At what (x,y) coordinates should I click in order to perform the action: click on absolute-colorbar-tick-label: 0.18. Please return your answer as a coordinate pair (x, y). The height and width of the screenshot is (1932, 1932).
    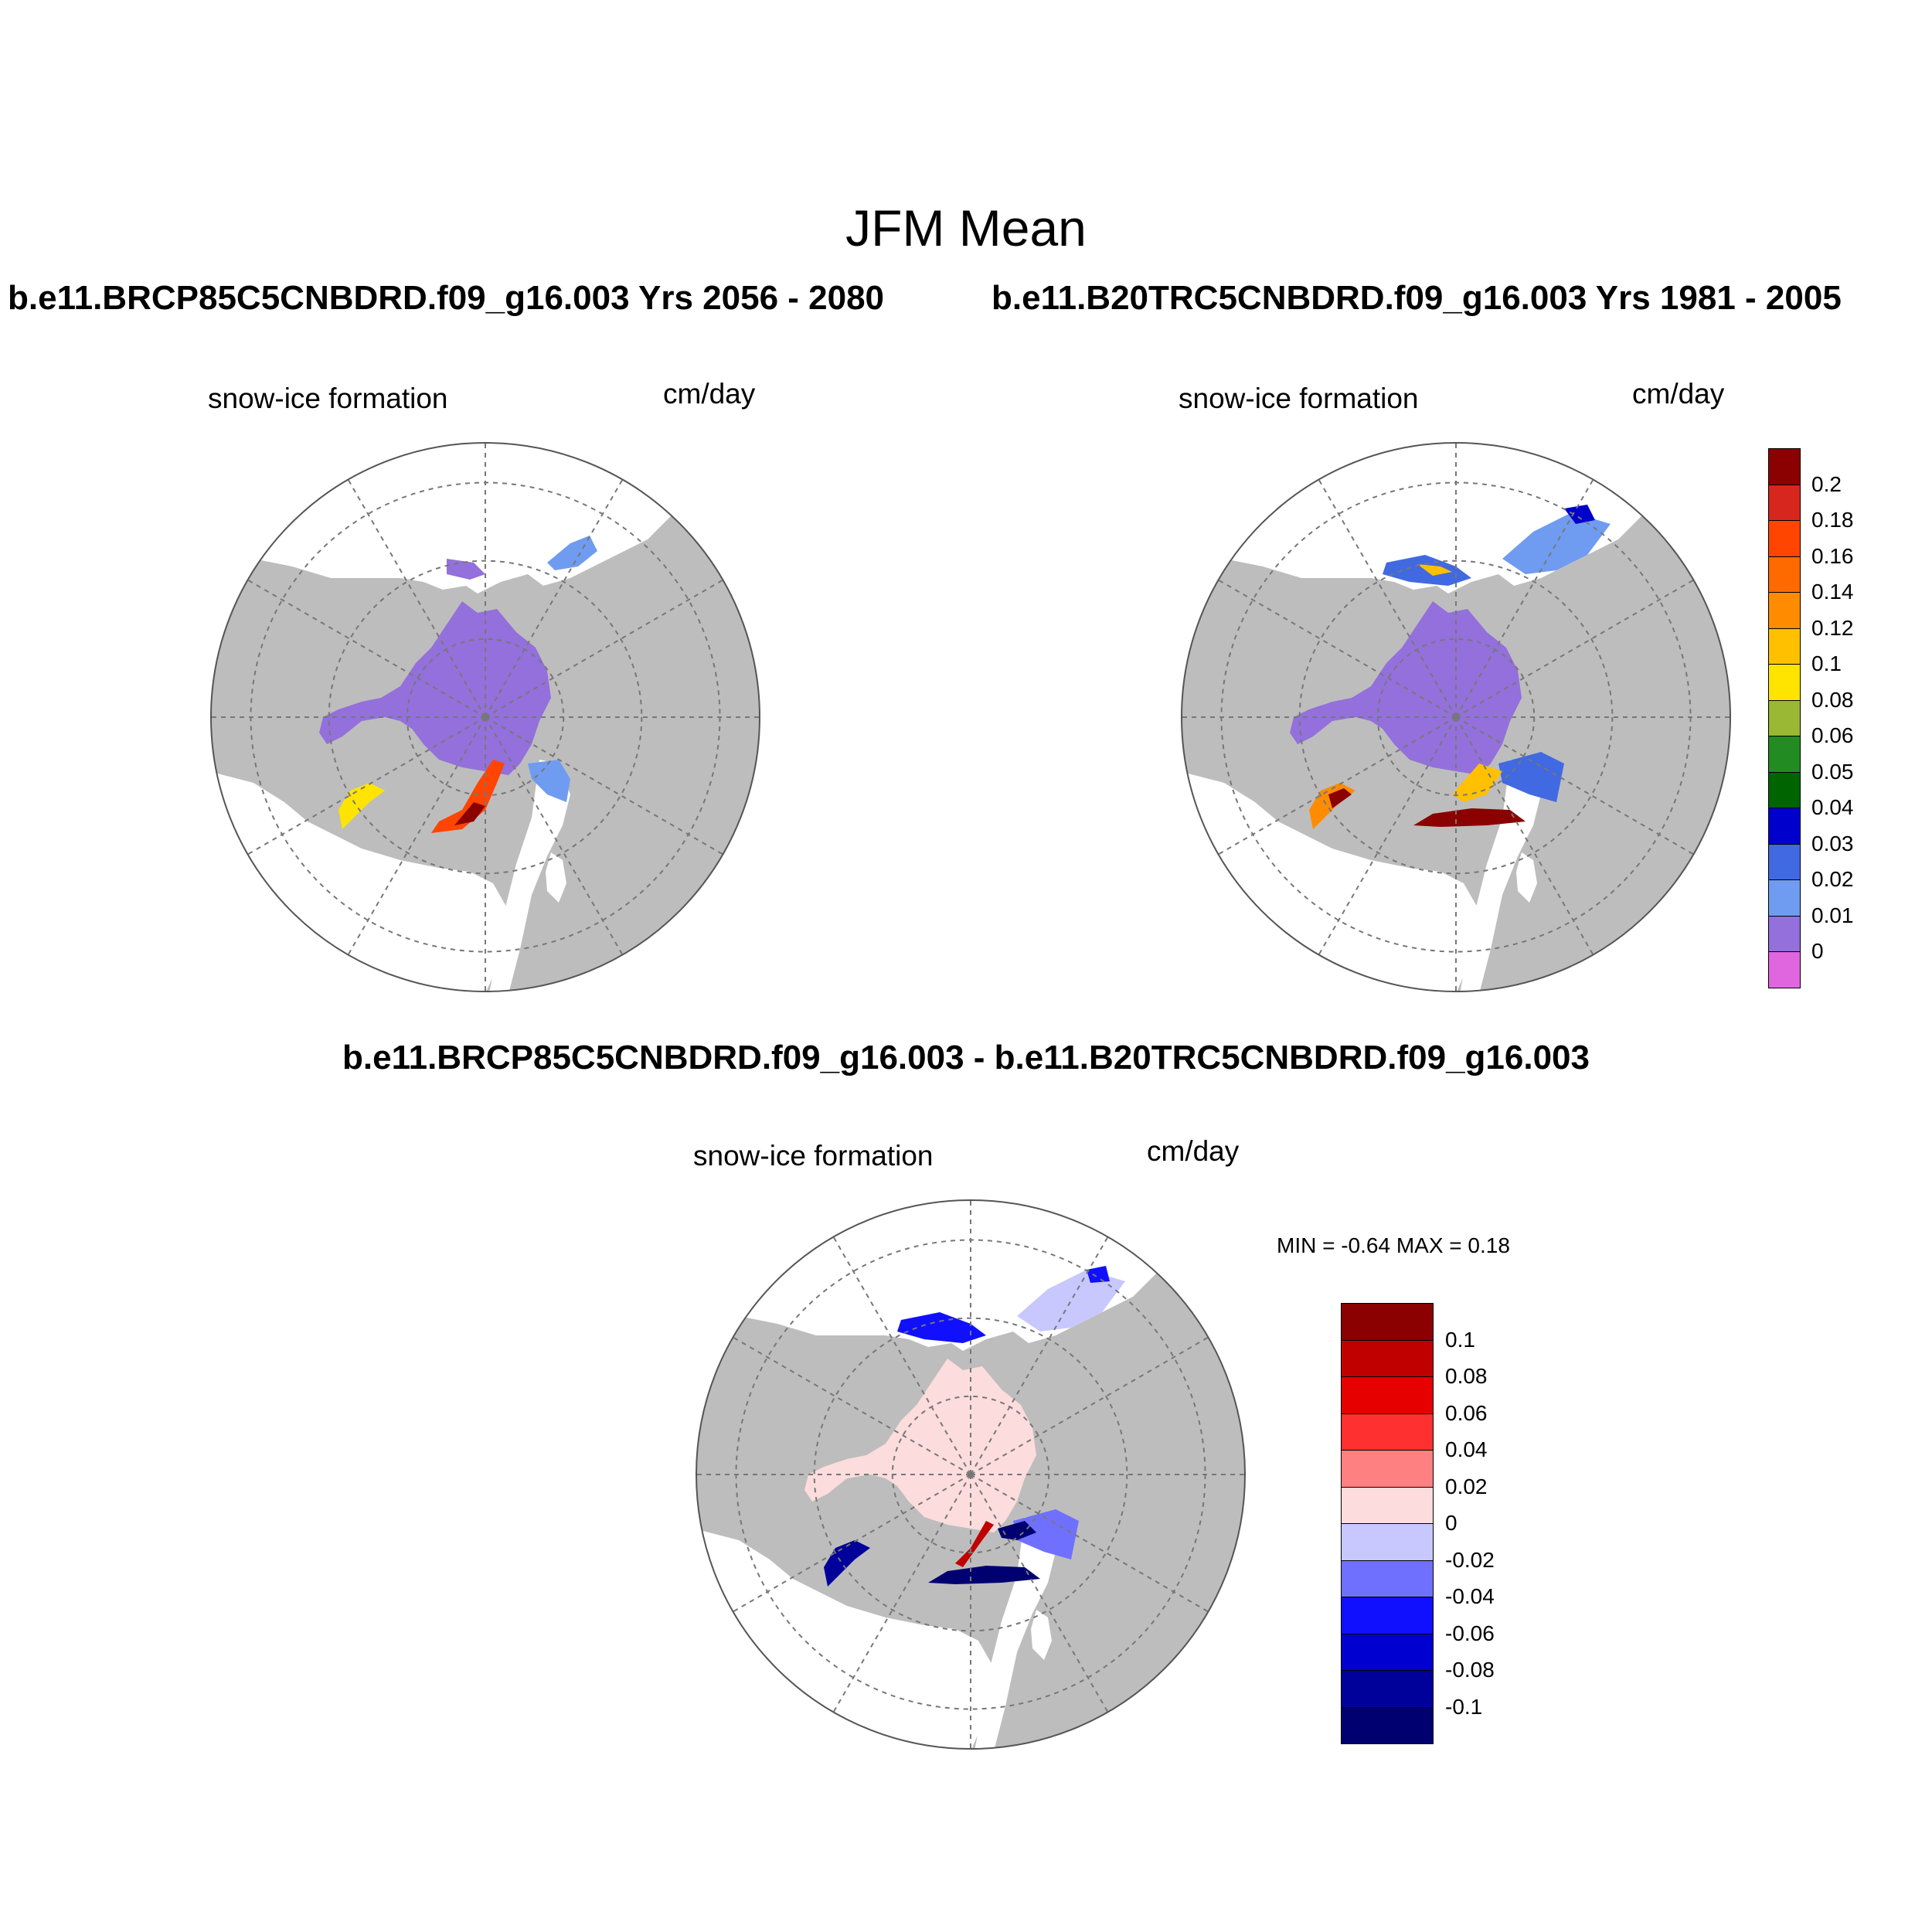
    Looking at the image, I should click on (1832, 520).